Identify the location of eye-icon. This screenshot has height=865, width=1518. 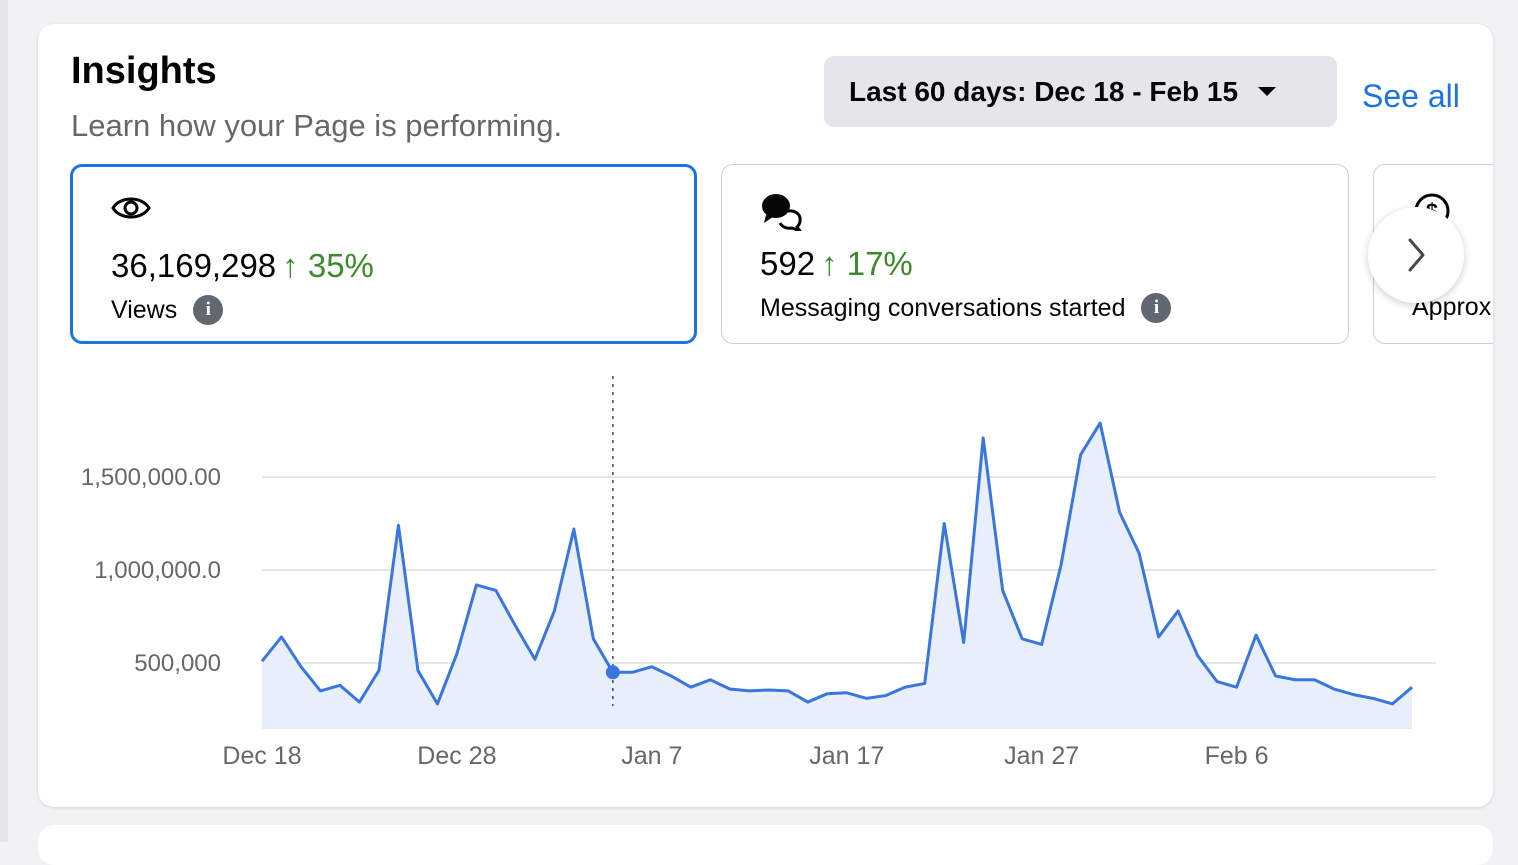
(131, 210).